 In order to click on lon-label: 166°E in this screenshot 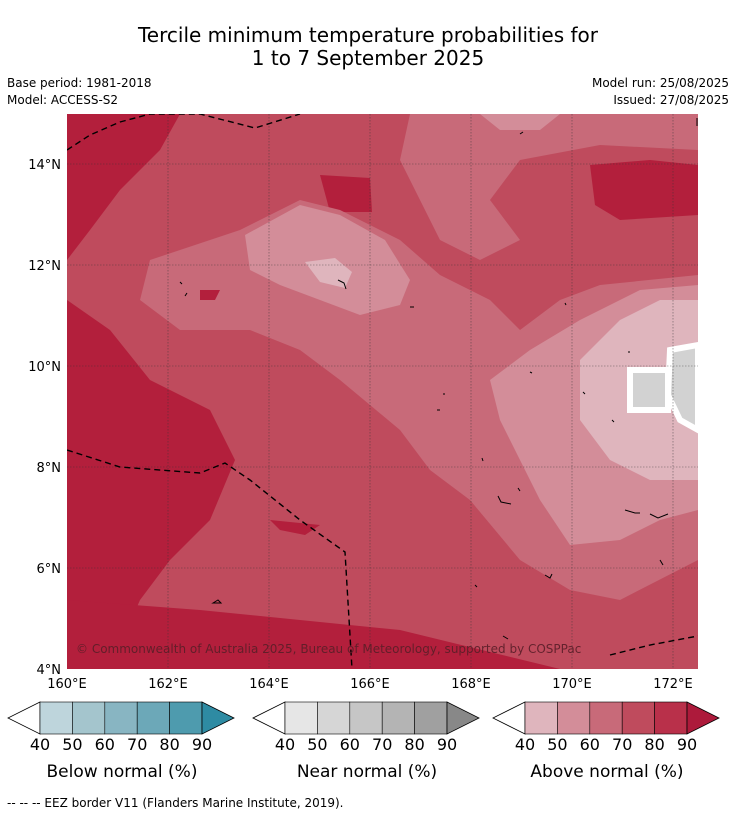, I will do `click(370, 684)`.